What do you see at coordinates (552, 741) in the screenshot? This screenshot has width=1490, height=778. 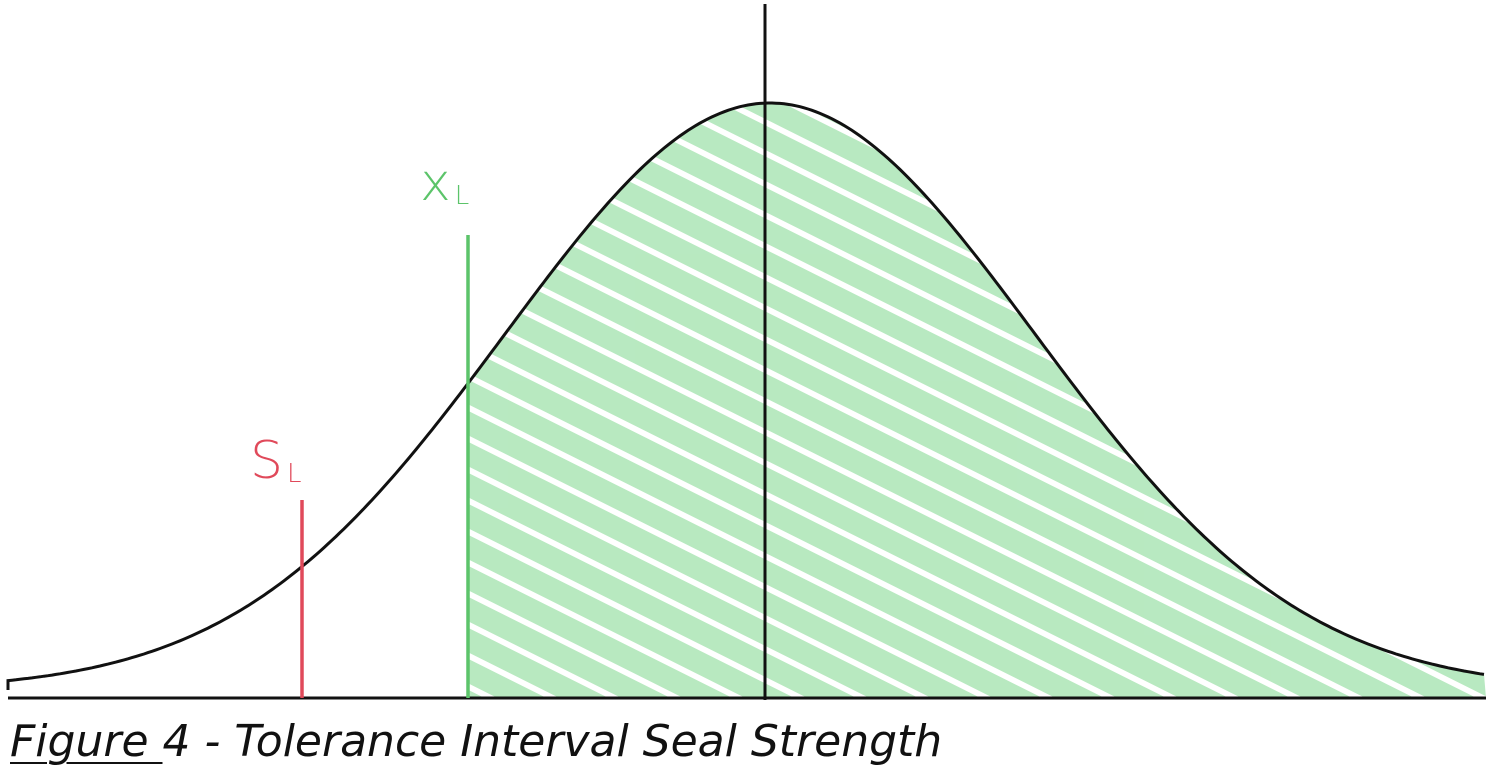 I see `caption-title: 4 - Tolerance Interval Seal Strength` at bounding box center [552, 741].